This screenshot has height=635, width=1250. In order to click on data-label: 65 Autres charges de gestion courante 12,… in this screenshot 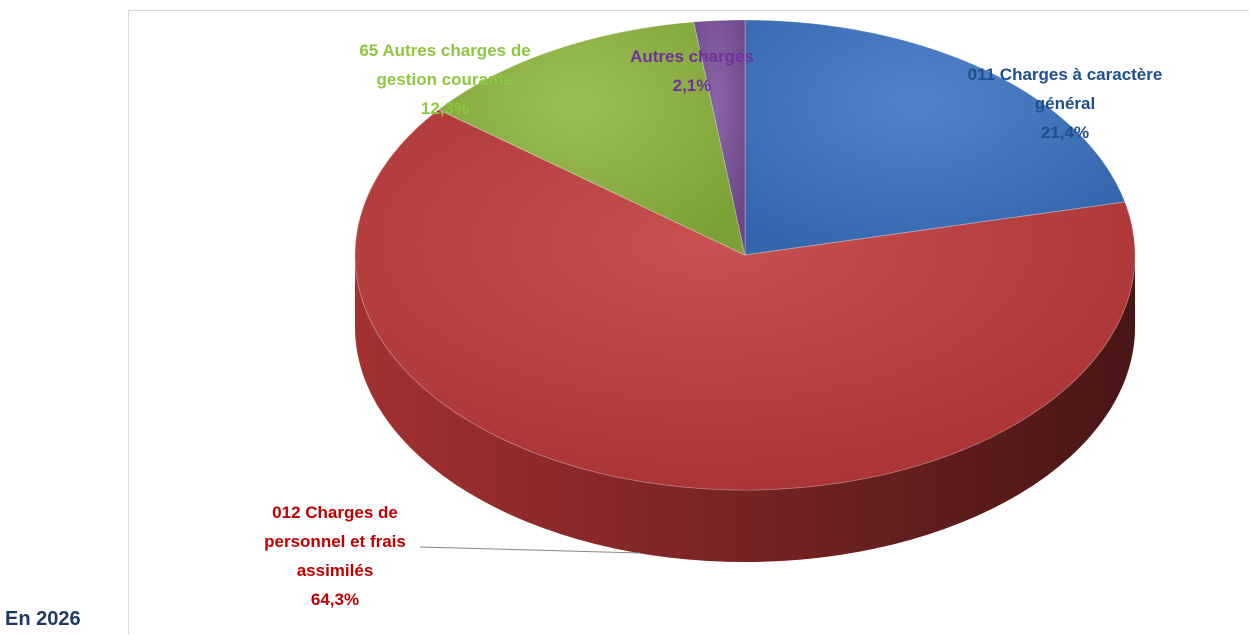, I will do `click(445, 79)`.